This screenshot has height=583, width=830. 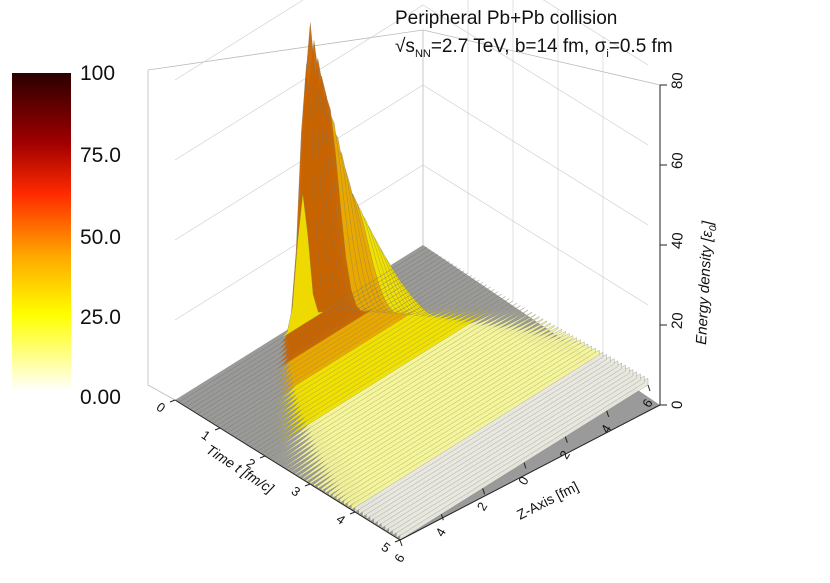 I want to click on chart-subtitle: √sNN=2.7 TeV, b=14 fm, σi=0.5 fm, so click(x=534, y=48).